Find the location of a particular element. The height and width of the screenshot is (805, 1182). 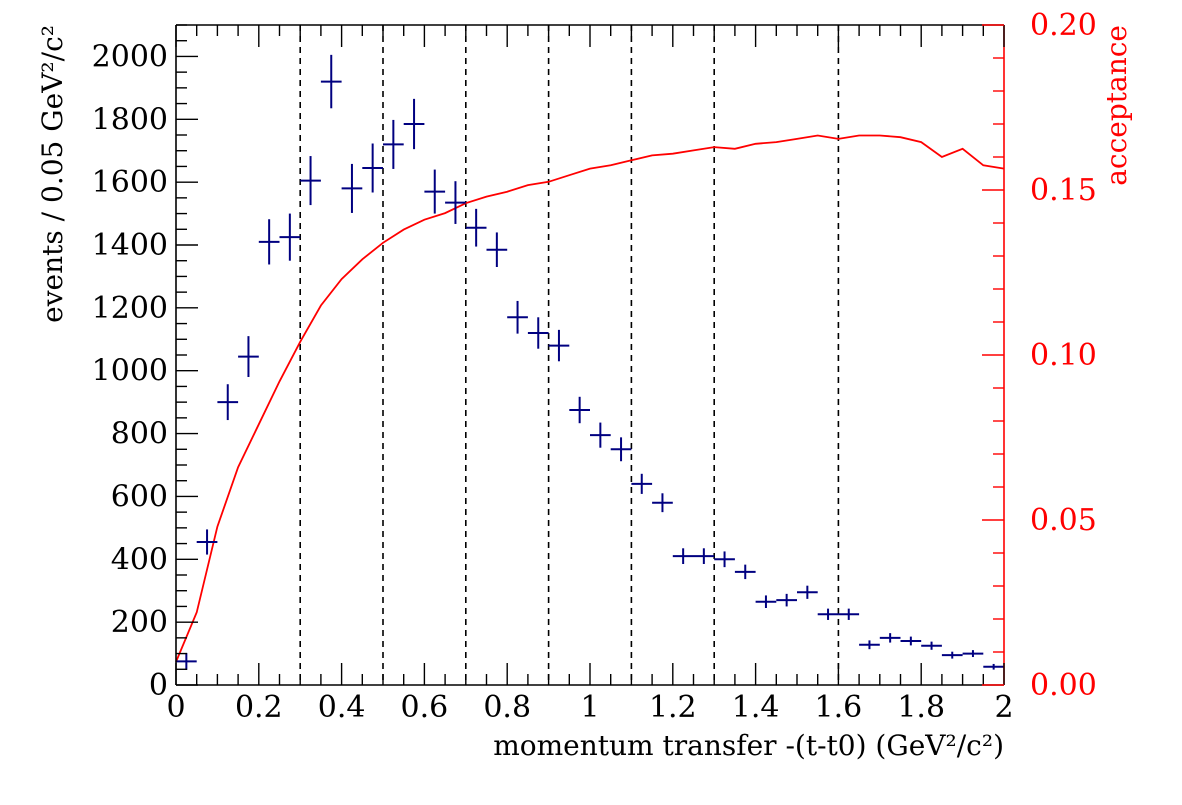

y-tick-label: 1800 is located at coordinates (130, 119).